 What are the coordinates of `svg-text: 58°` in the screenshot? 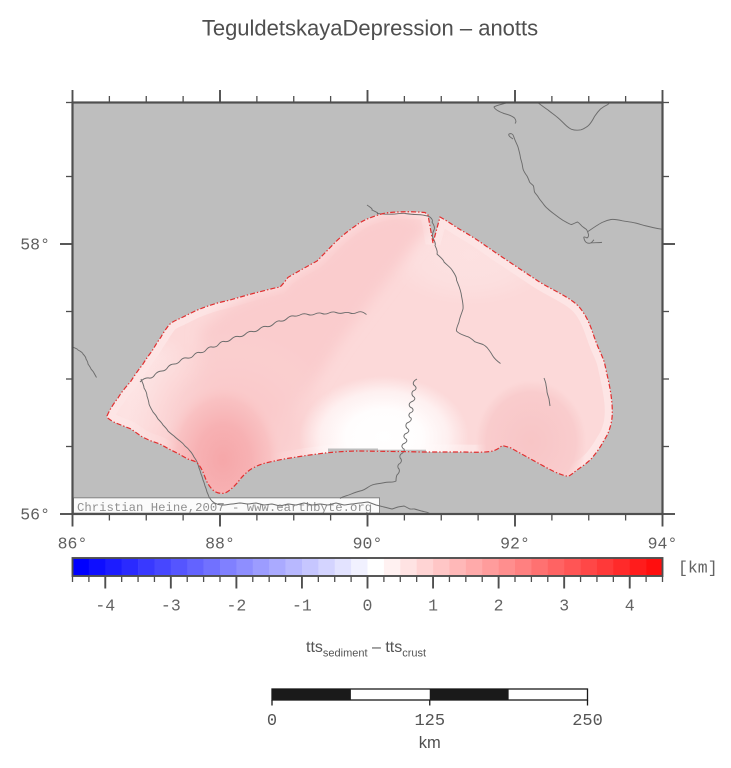 It's located at (35, 245).